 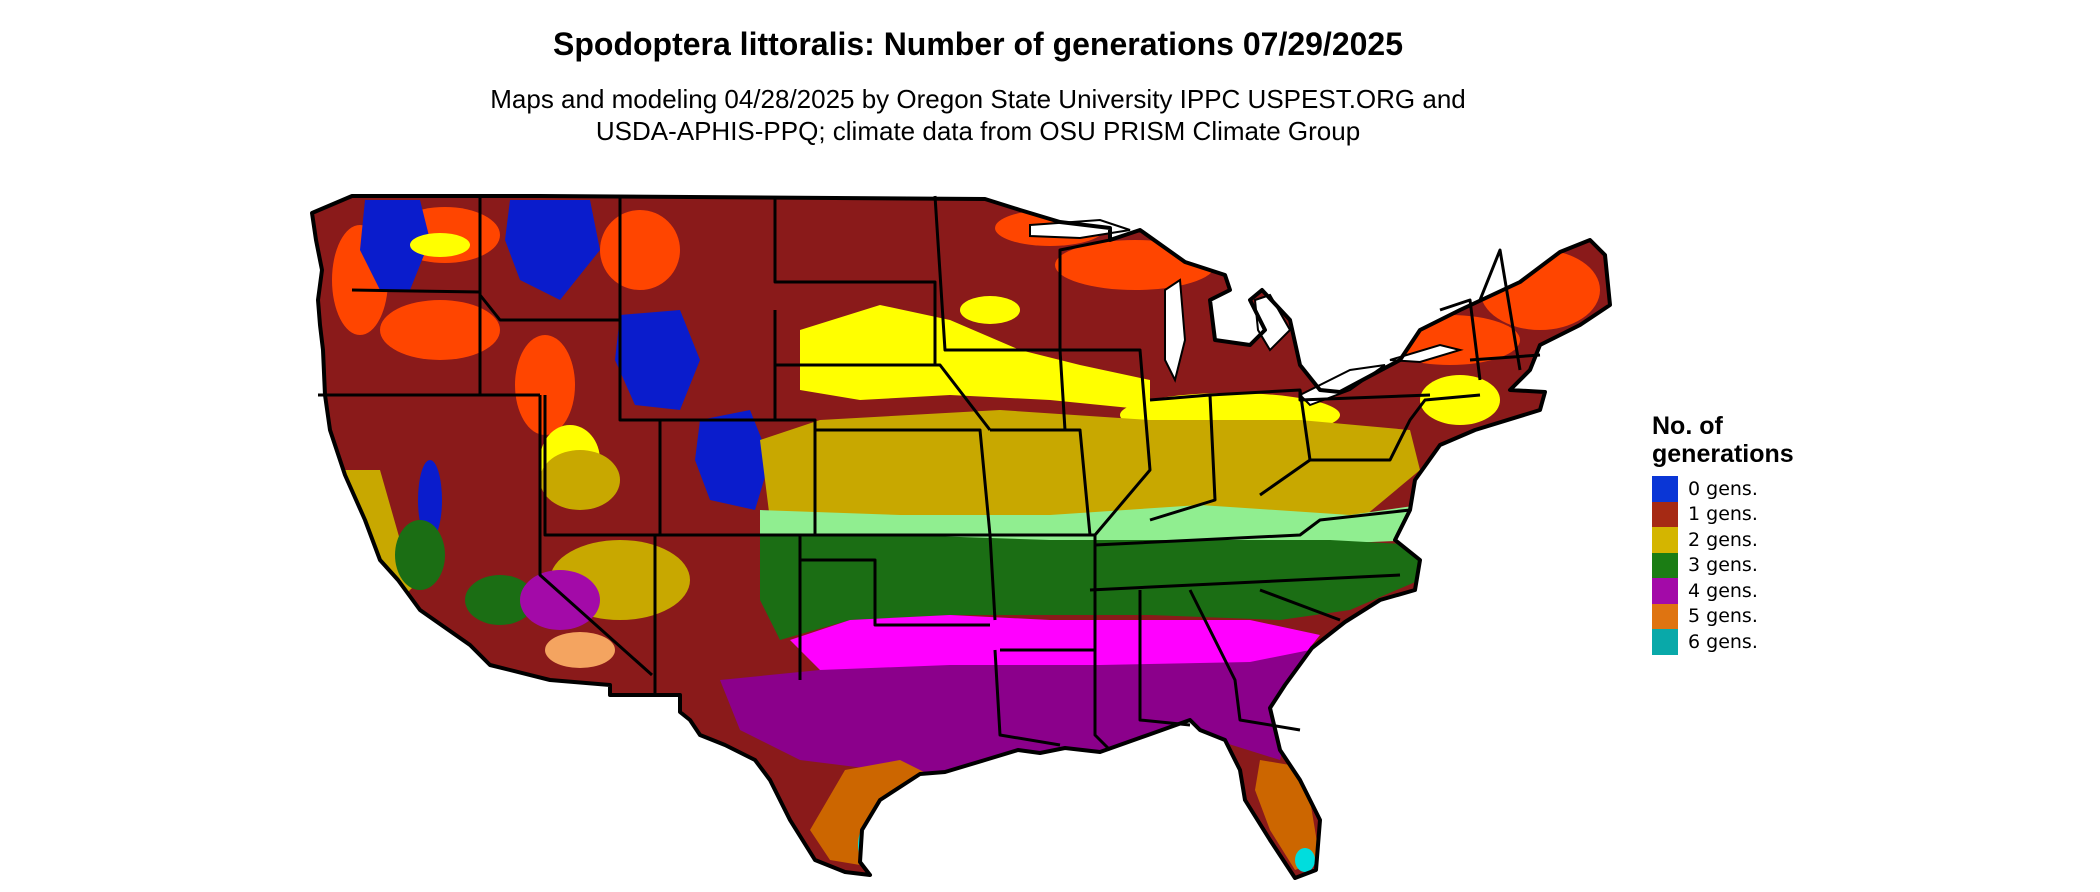 I want to click on legend-title-line-2: generations, so click(x=1723, y=454).